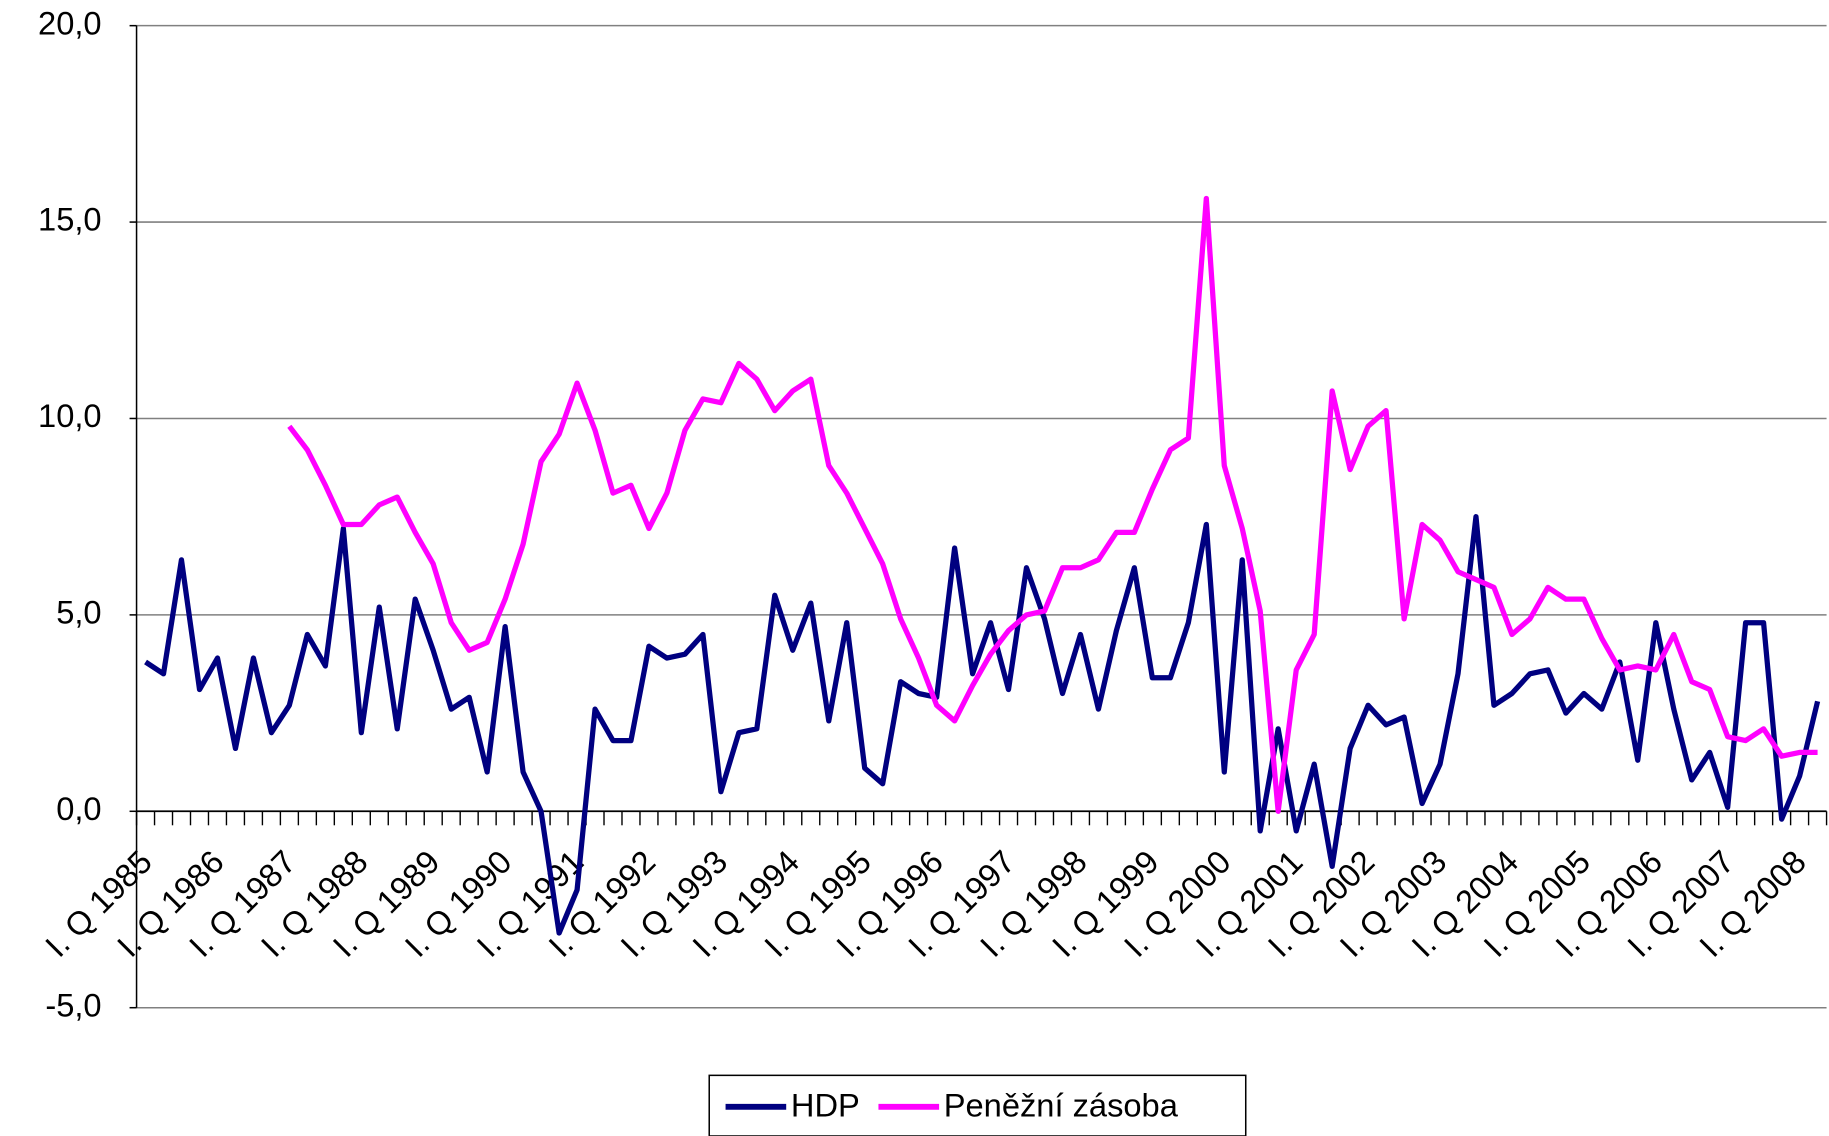  What do you see at coordinates (70, 219) in the screenshot?
I see `y-tick-label: 15,0` at bounding box center [70, 219].